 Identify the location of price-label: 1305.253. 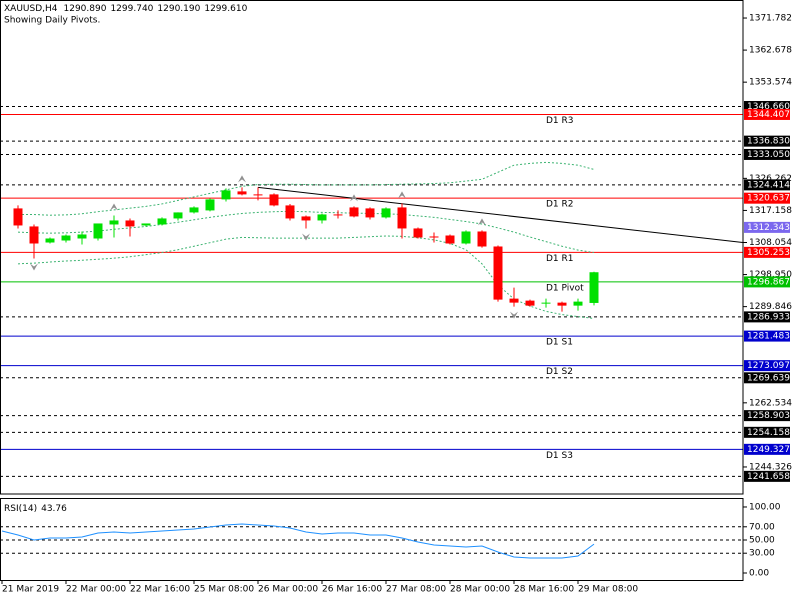
(768, 253).